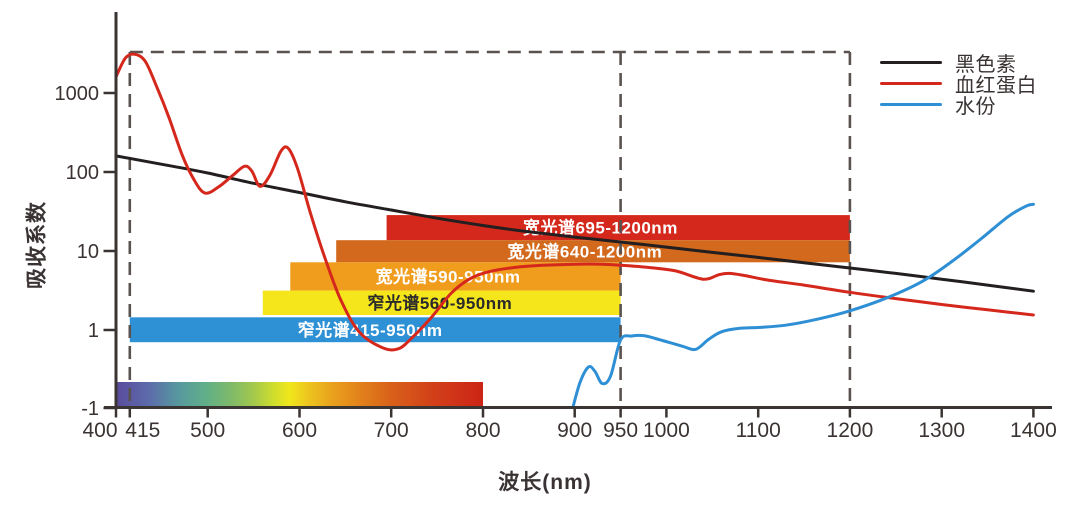  Describe the element at coordinates (574, 430) in the screenshot. I see `x-tick-label: 900` at that location.